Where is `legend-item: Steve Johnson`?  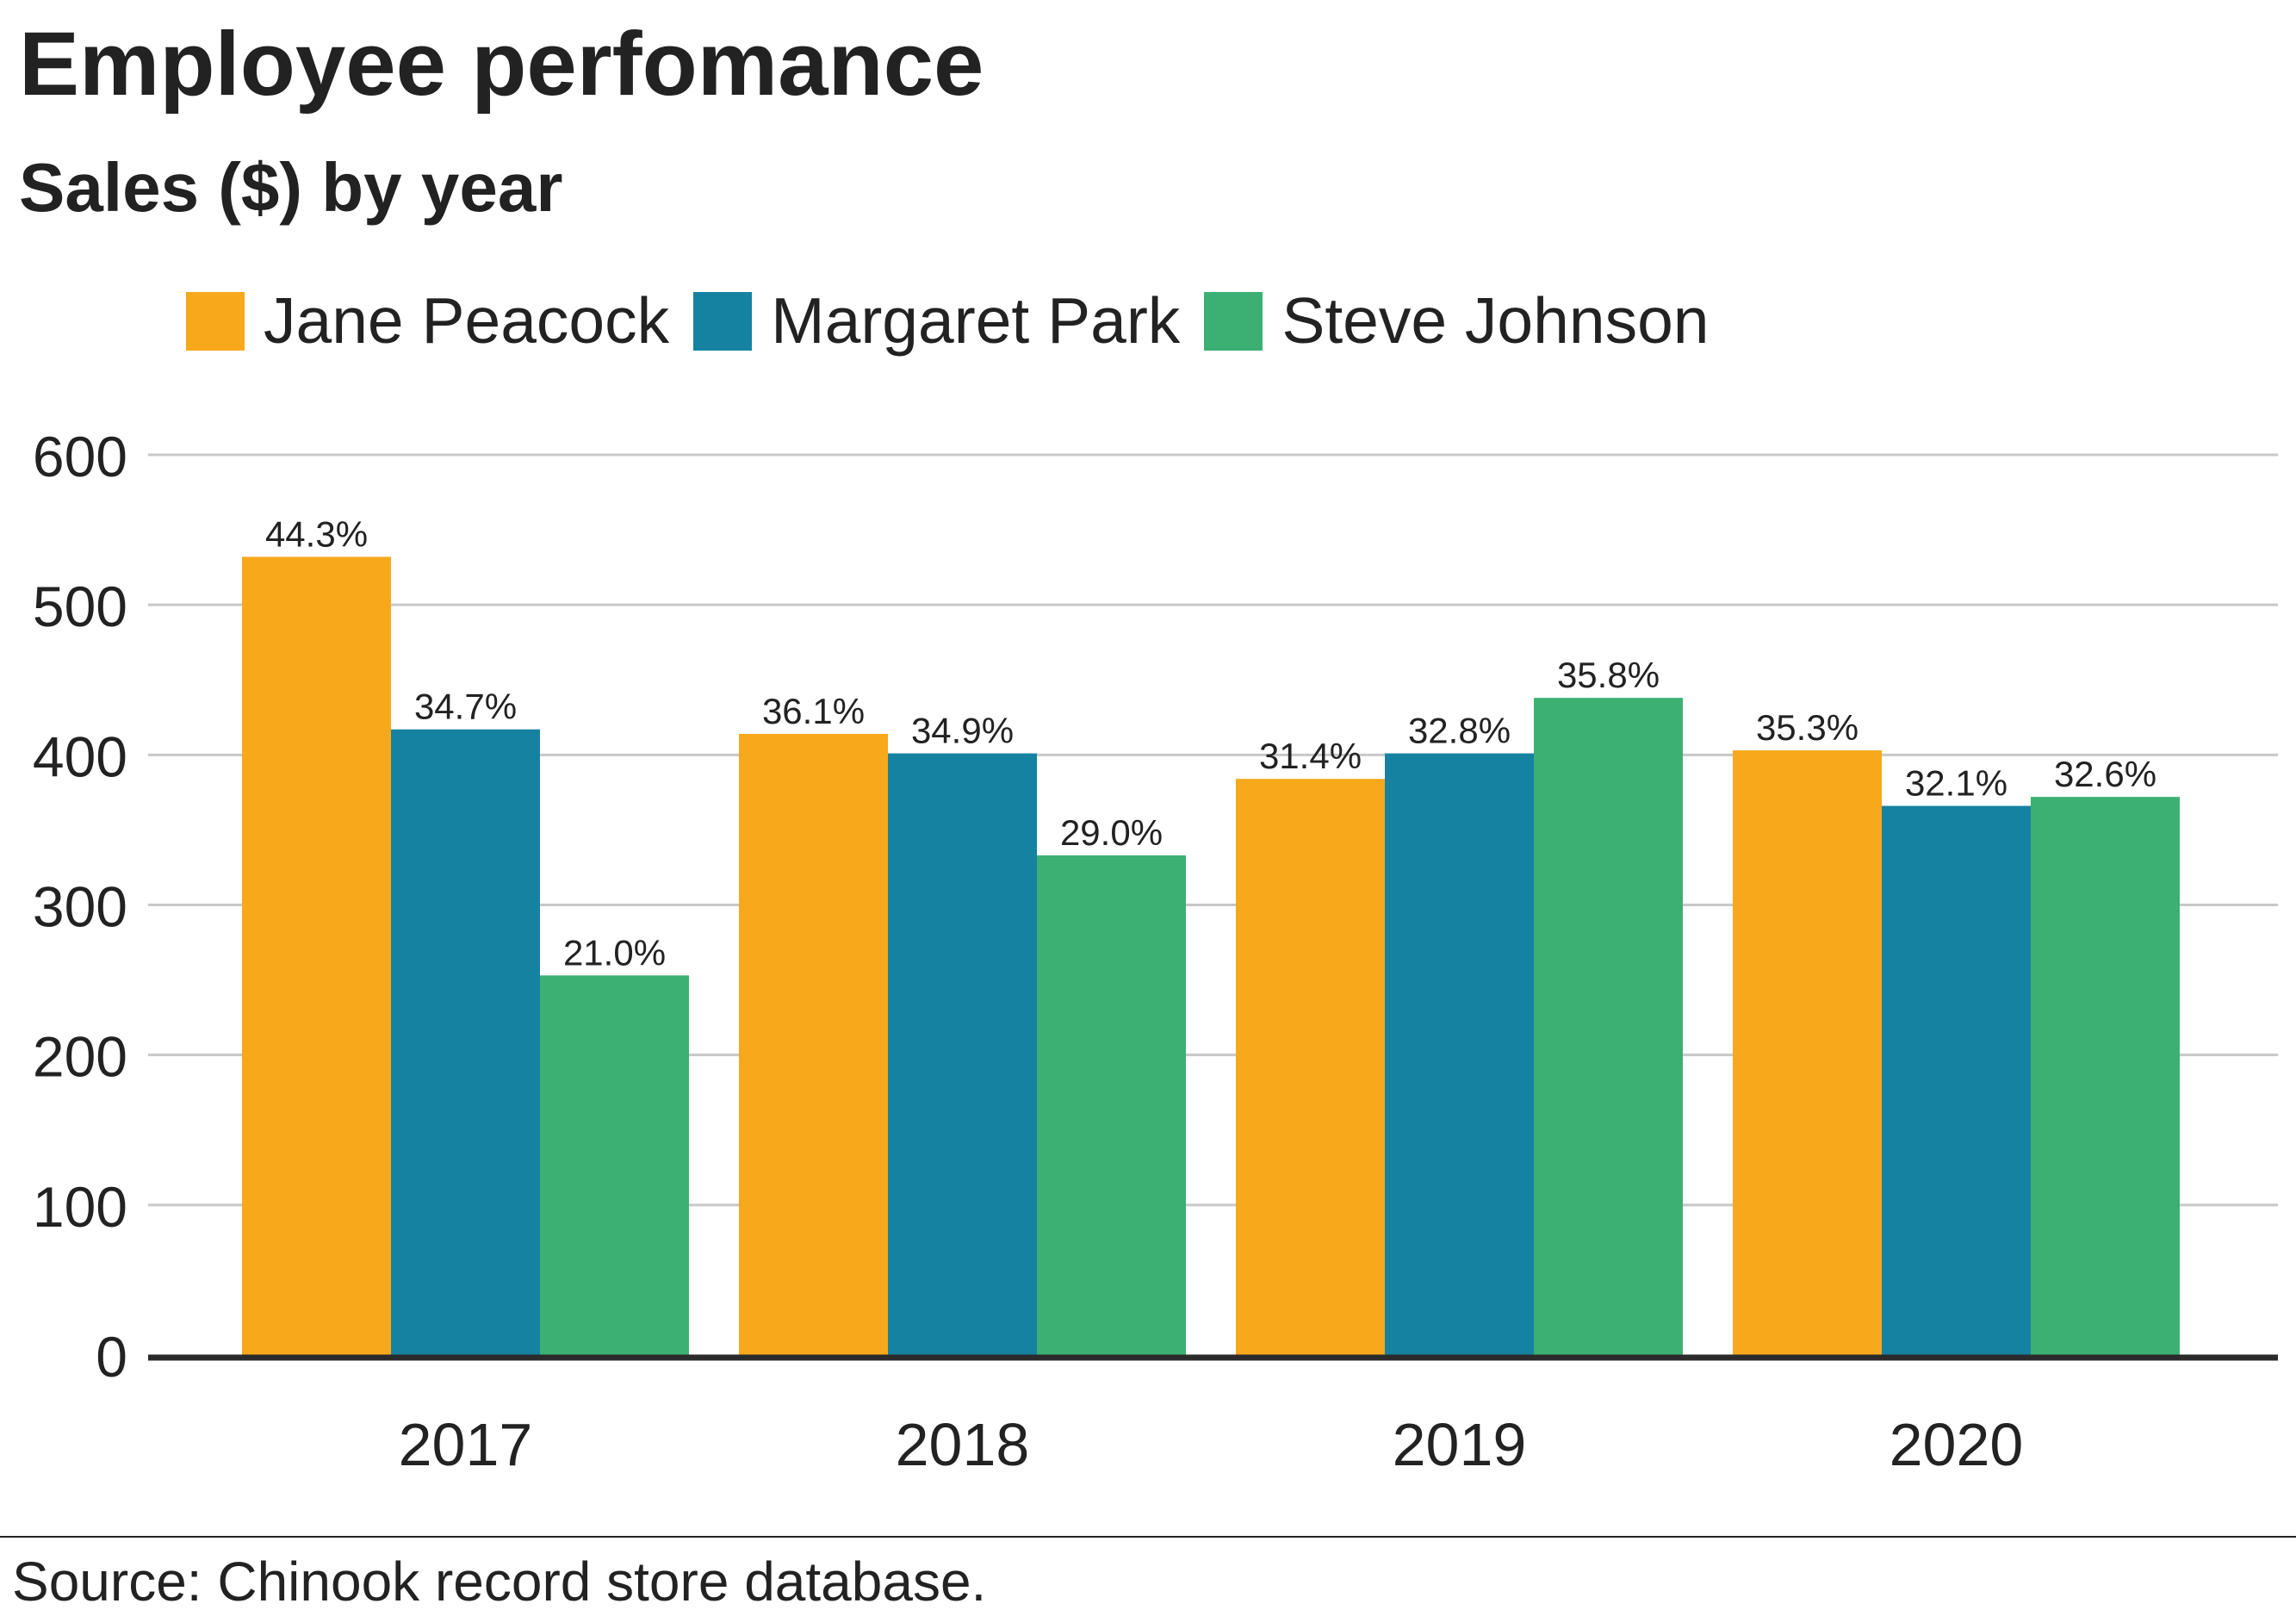
legend-item: Steve Johnson is located at coordinates (1457, 321).